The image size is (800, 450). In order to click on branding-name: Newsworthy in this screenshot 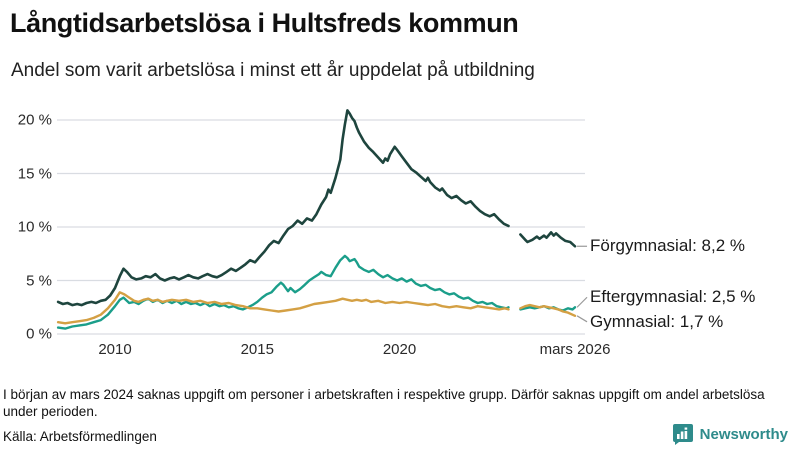, I will do `click(743, 434)`.